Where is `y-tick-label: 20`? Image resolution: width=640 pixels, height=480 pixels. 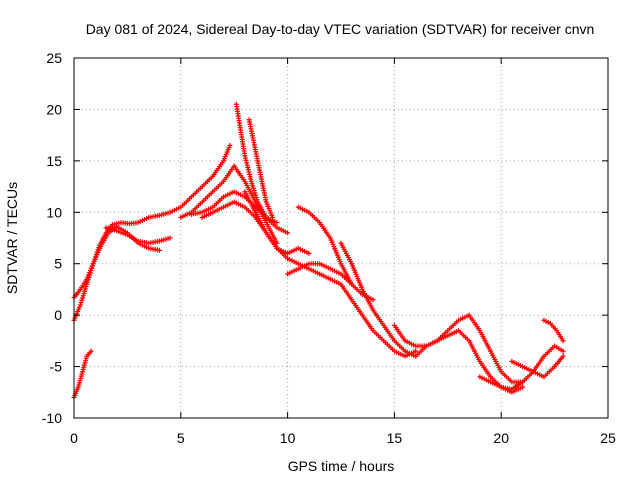 y-tick-label: 20 is located at coordinates (54, 109).